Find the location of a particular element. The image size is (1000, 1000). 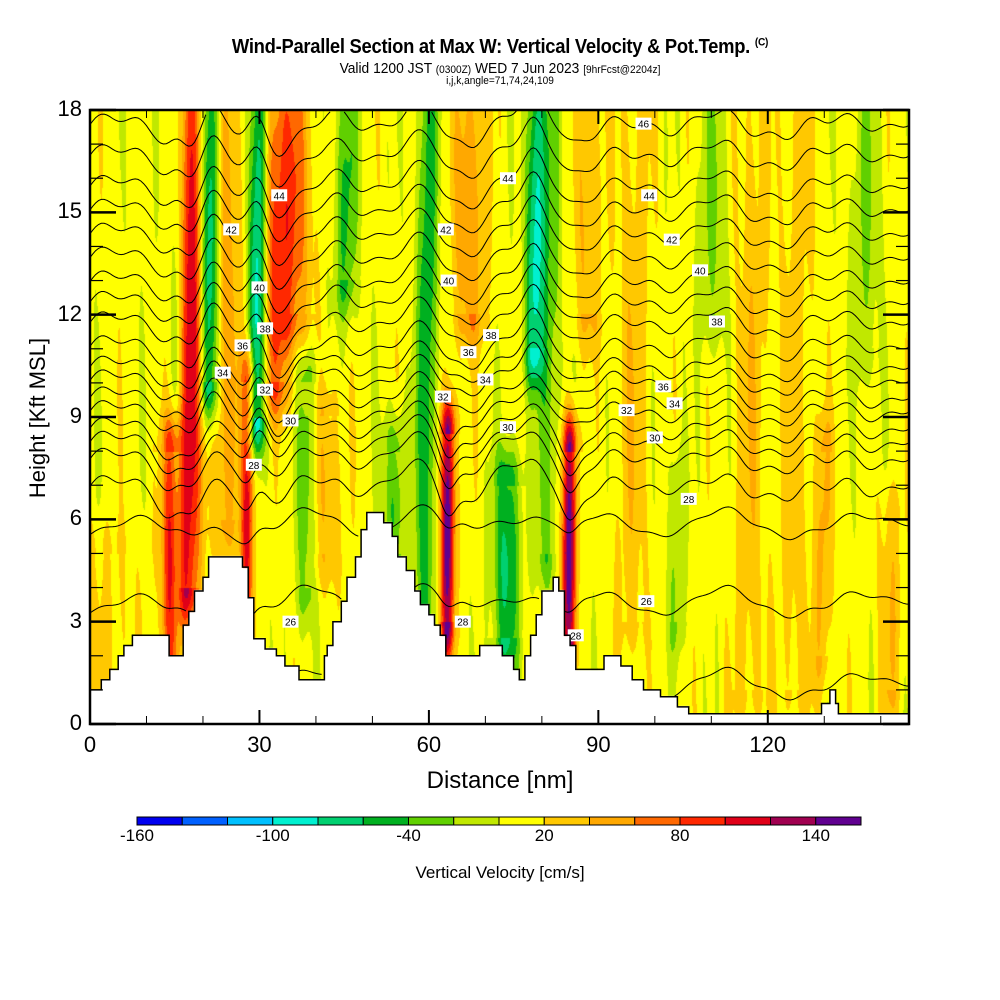

x-tick-label: 90 is located at coordinates (598, 744).